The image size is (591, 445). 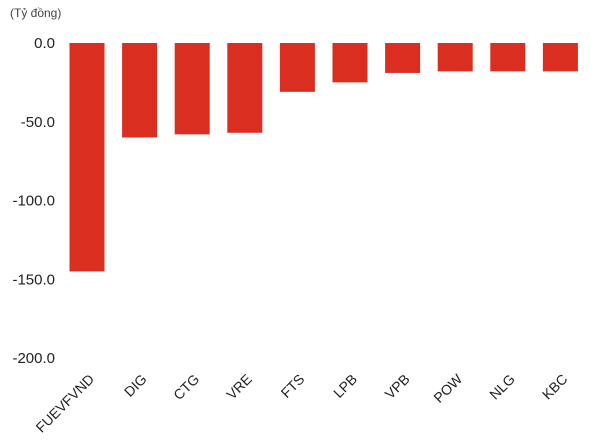 I want to click on bar-ctg, so click(x=192, y=89).